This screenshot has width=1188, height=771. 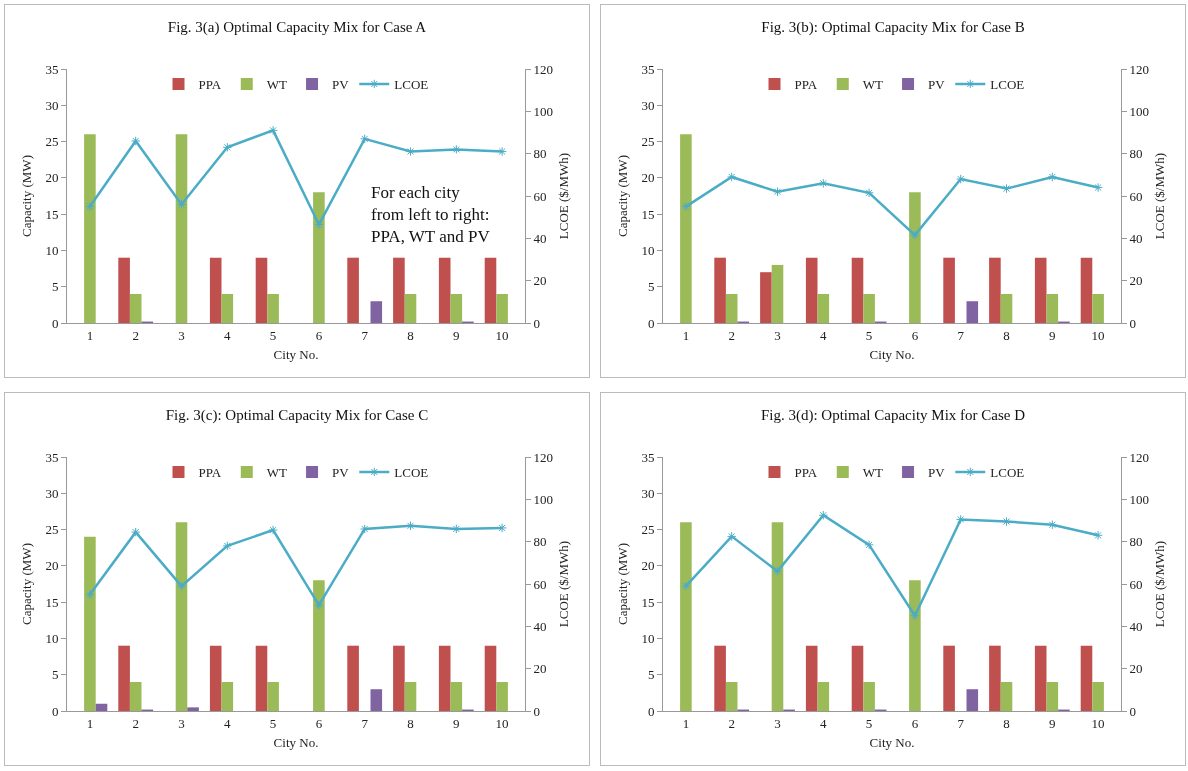 I want to click on chart-title: Fig. 3(d): Optimal Capacity Mix for Case D, so click(x=893, y=416).